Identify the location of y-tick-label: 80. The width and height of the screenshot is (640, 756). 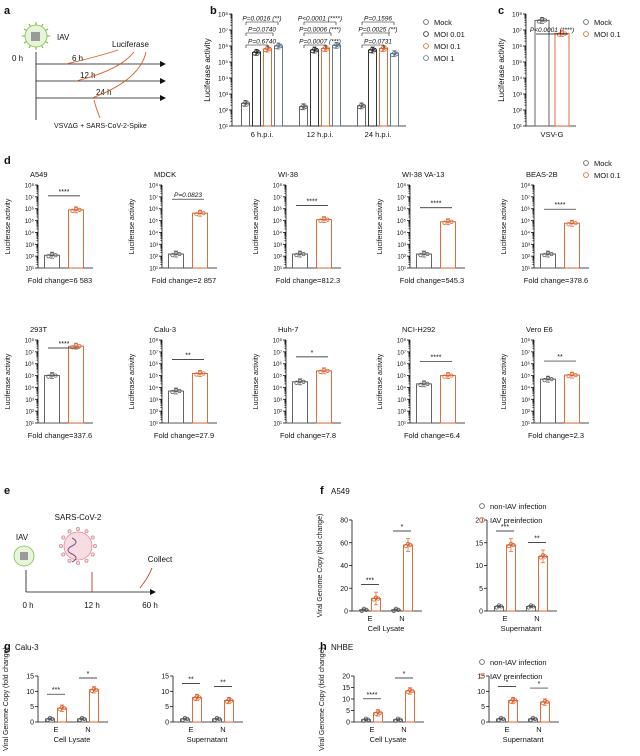
(344, 521).